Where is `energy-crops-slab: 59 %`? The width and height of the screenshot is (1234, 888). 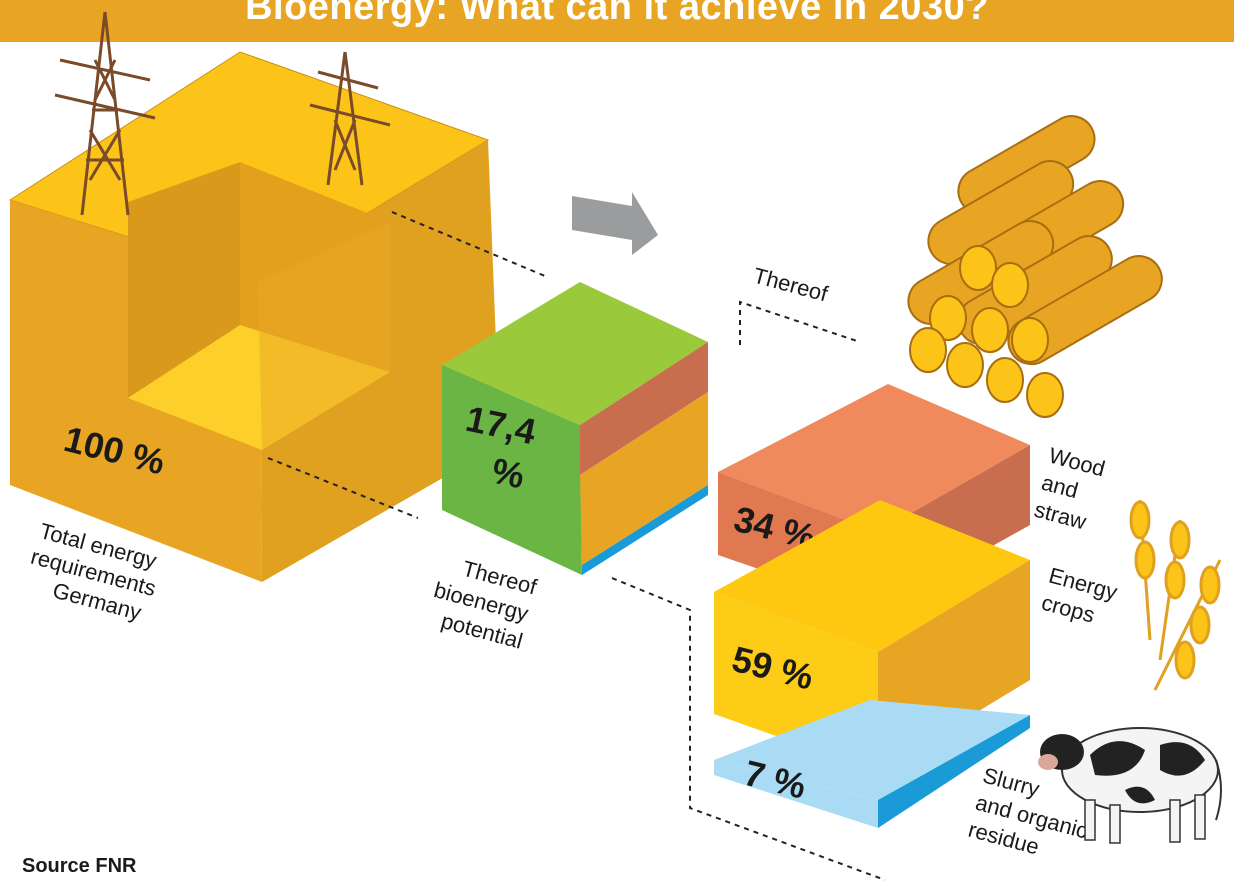 energy-crops-slab: 59 % is located at coordinates (872, 636).